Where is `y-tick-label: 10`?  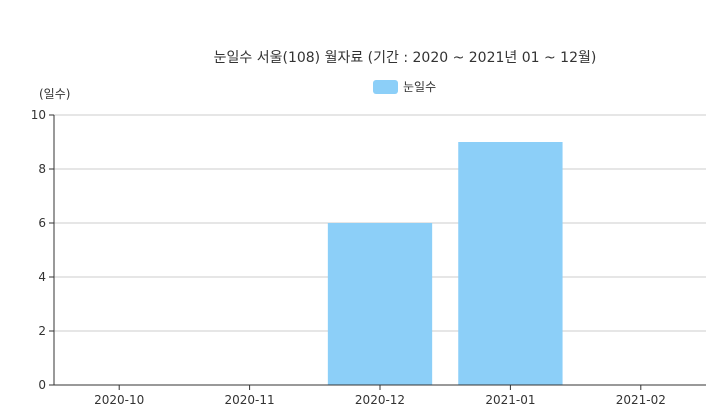 y-tick-label: 10 is located at coordinates (38, 115).